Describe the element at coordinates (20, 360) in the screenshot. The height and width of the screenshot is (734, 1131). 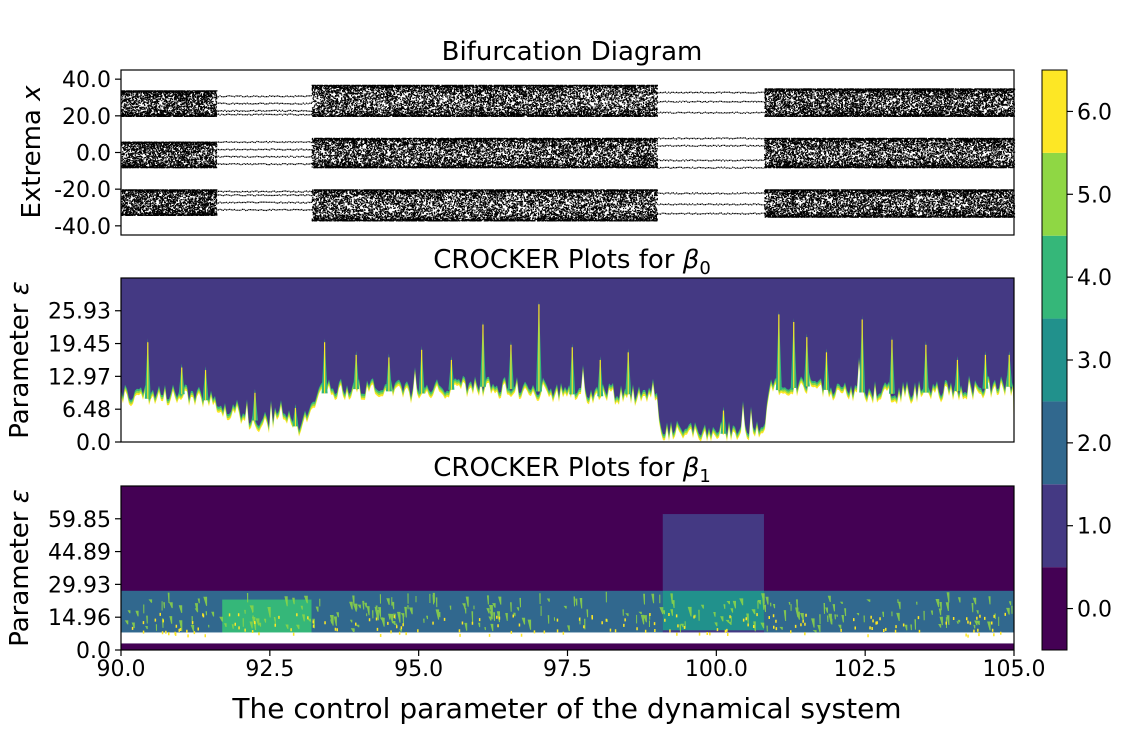
I see `crocker-beta0-ylabel: Parameter ε` at that location.